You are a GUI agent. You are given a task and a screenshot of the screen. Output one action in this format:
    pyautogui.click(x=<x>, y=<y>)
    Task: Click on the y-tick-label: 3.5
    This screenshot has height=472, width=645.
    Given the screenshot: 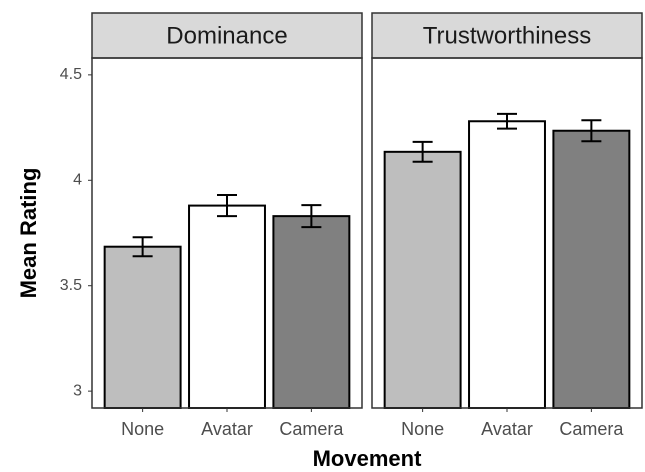 What is the action you would take?
    pyautogui.click(x=71, y=285)
    